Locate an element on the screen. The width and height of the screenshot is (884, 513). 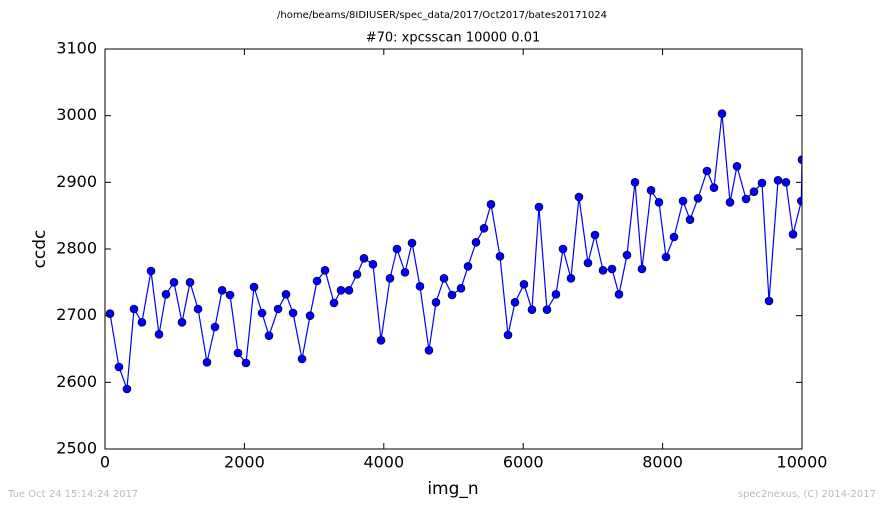
x-tick-label: 6000 is located at coordinates (523, 462).